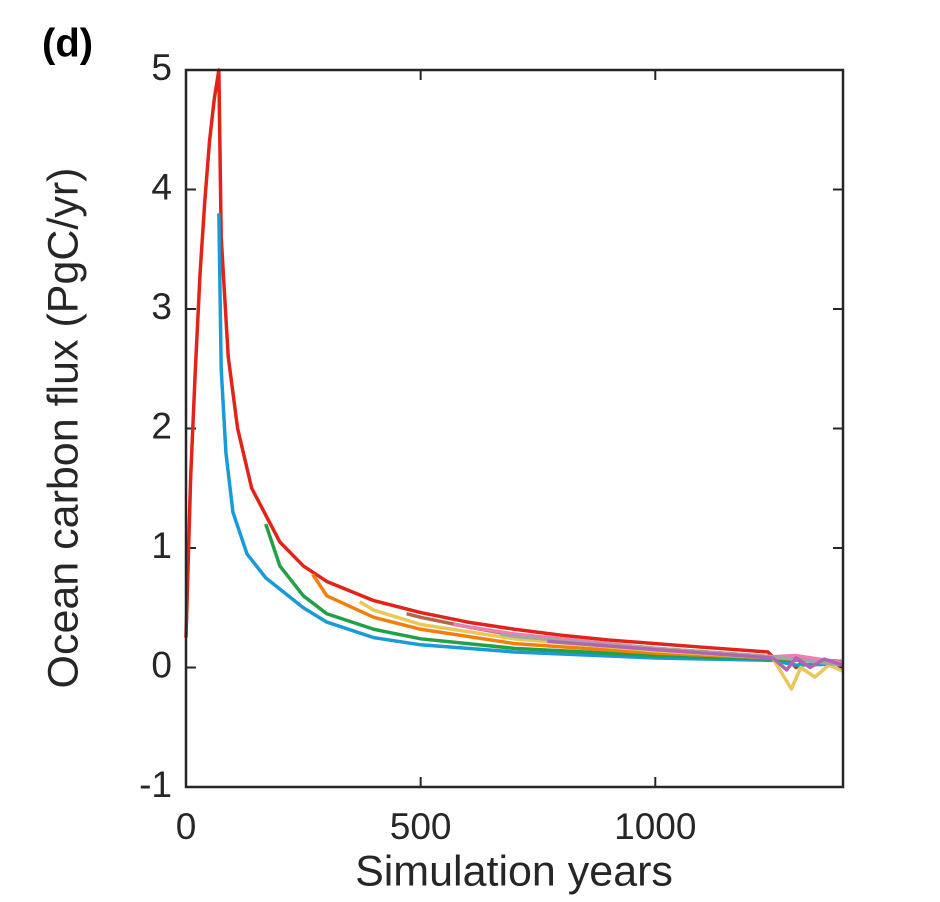 The height and width of the screenshot is (902, 940). Describe the element at coordinates (161, 67) in the screenshot. I see `y-tick-label: 5` at that location.